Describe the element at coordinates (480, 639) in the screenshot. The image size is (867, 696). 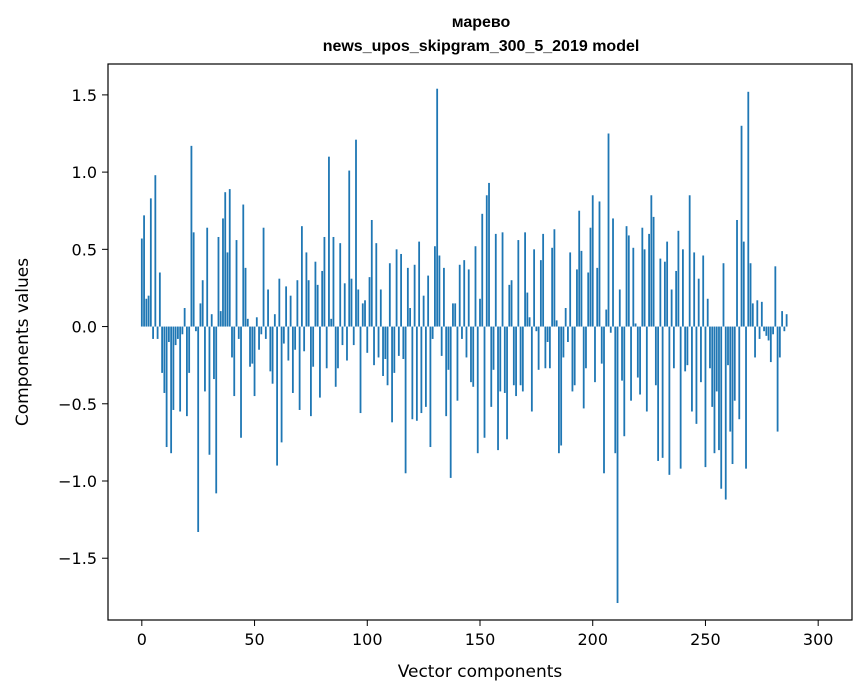
I see `x-tick-label: 150` at that location.